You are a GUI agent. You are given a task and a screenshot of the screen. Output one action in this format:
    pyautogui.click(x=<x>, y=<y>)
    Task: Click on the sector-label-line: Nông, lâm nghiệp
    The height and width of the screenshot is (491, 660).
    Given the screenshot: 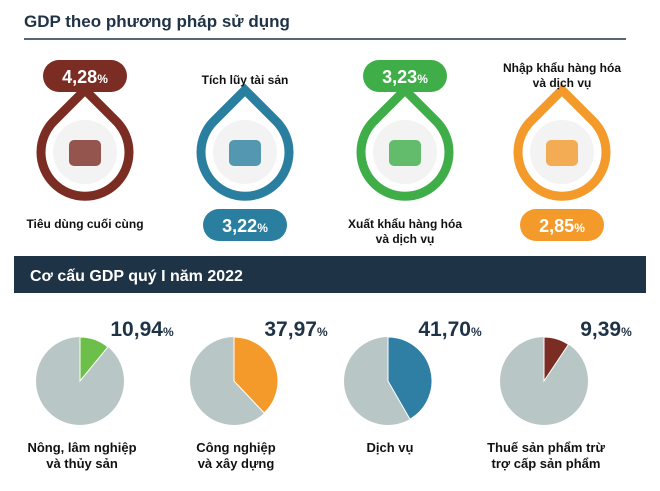 What is the action you would take?
    pyautogui.click(x=81, y=447)
    